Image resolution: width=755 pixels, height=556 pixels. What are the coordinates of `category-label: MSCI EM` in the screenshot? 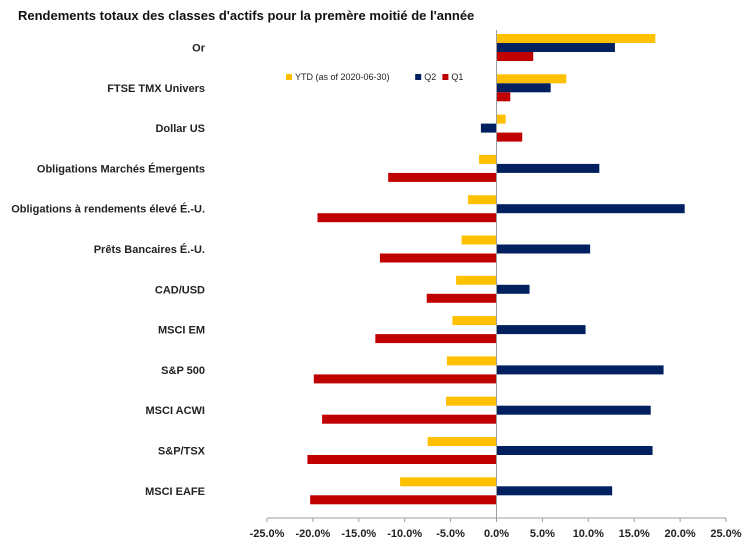 It's located at (181, 331).